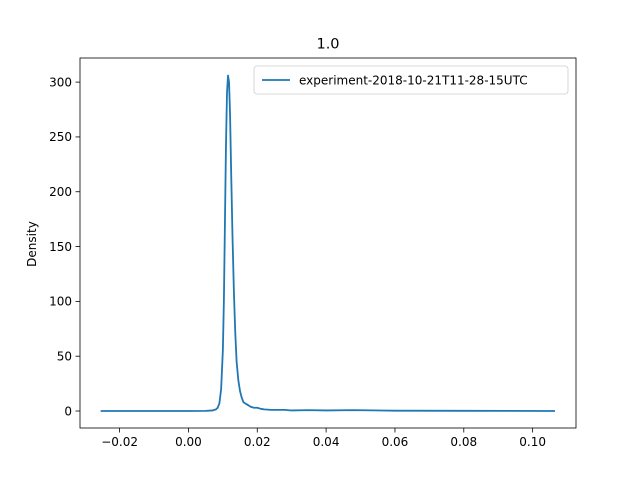 The width and height of the screenshot is (640, 480). I want to click on x-tick-label: 0.06, so click(395, 442).